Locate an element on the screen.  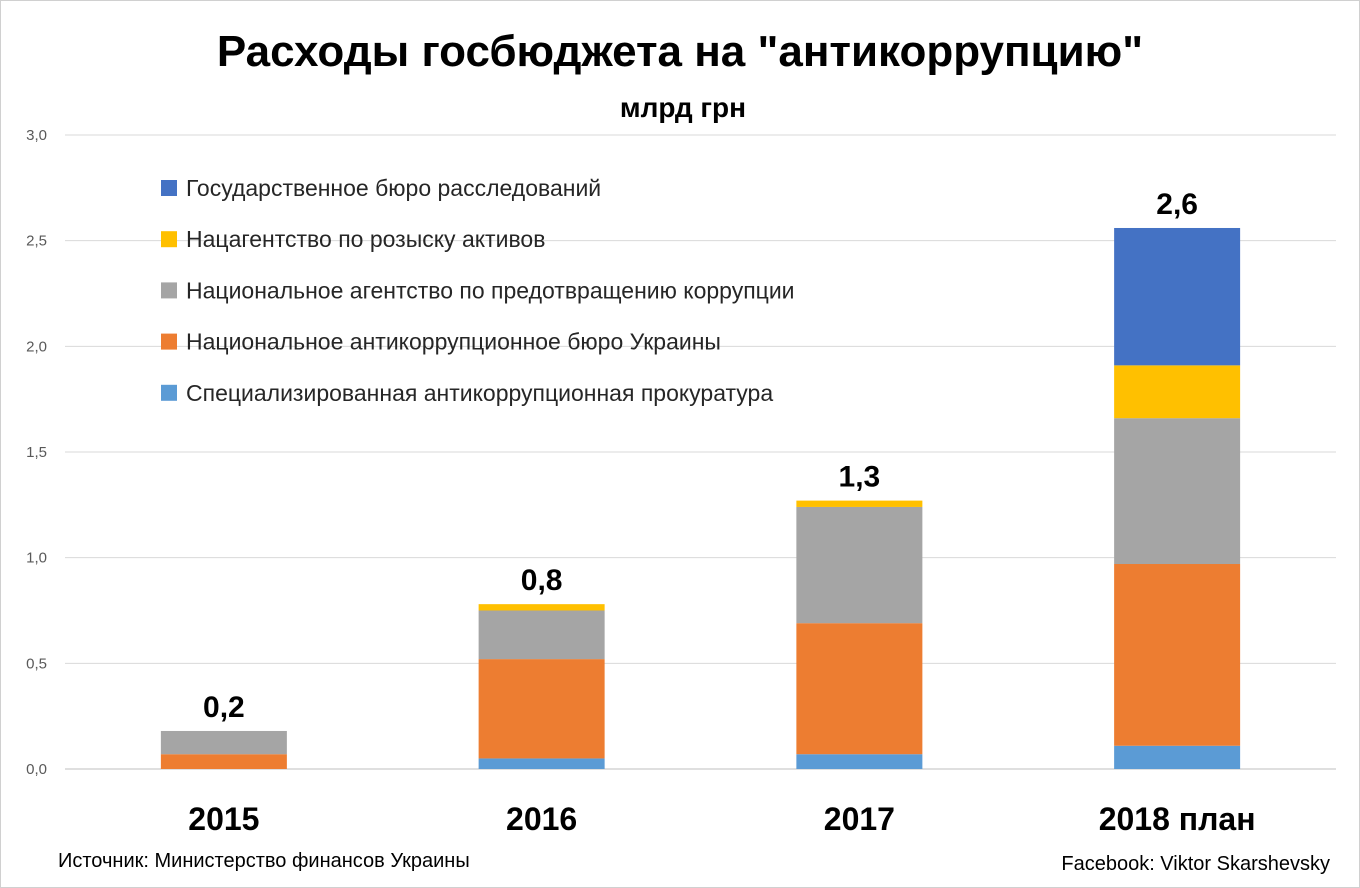
x-tick-label: 2016 is located at coordinates (541, 819).